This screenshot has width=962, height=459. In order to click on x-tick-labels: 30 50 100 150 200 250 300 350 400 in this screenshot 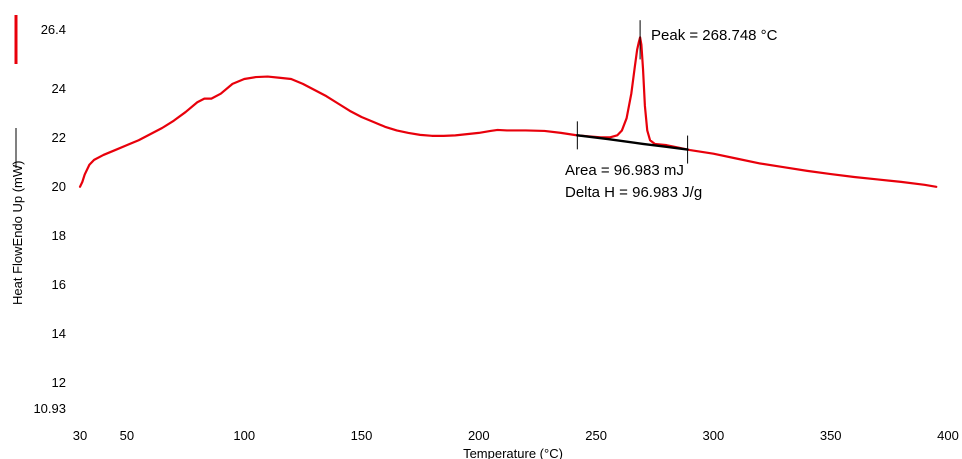, I will do `click(516, 435)`.